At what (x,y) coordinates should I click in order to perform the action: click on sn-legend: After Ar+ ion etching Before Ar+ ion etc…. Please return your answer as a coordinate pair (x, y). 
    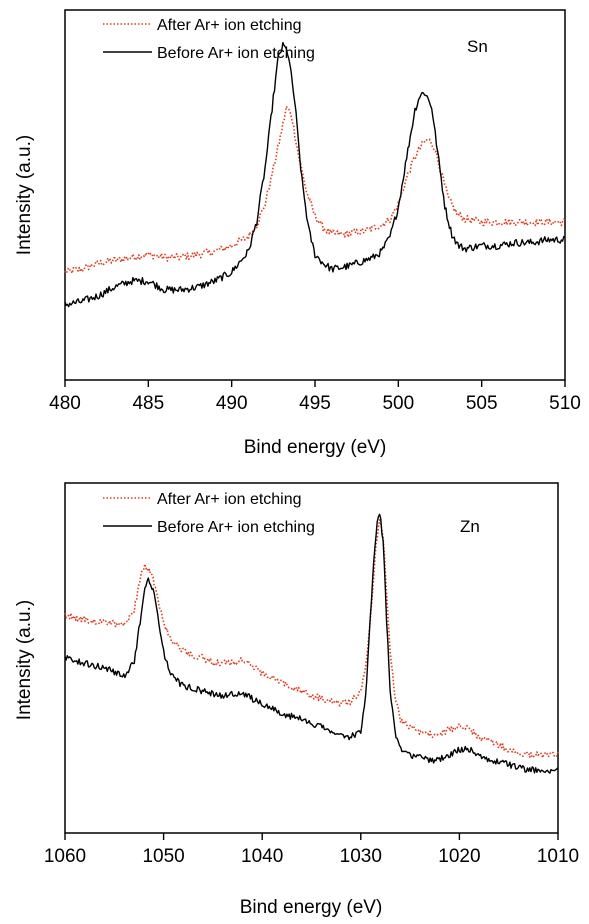
    Looking at the image, I should click on (209, 39).